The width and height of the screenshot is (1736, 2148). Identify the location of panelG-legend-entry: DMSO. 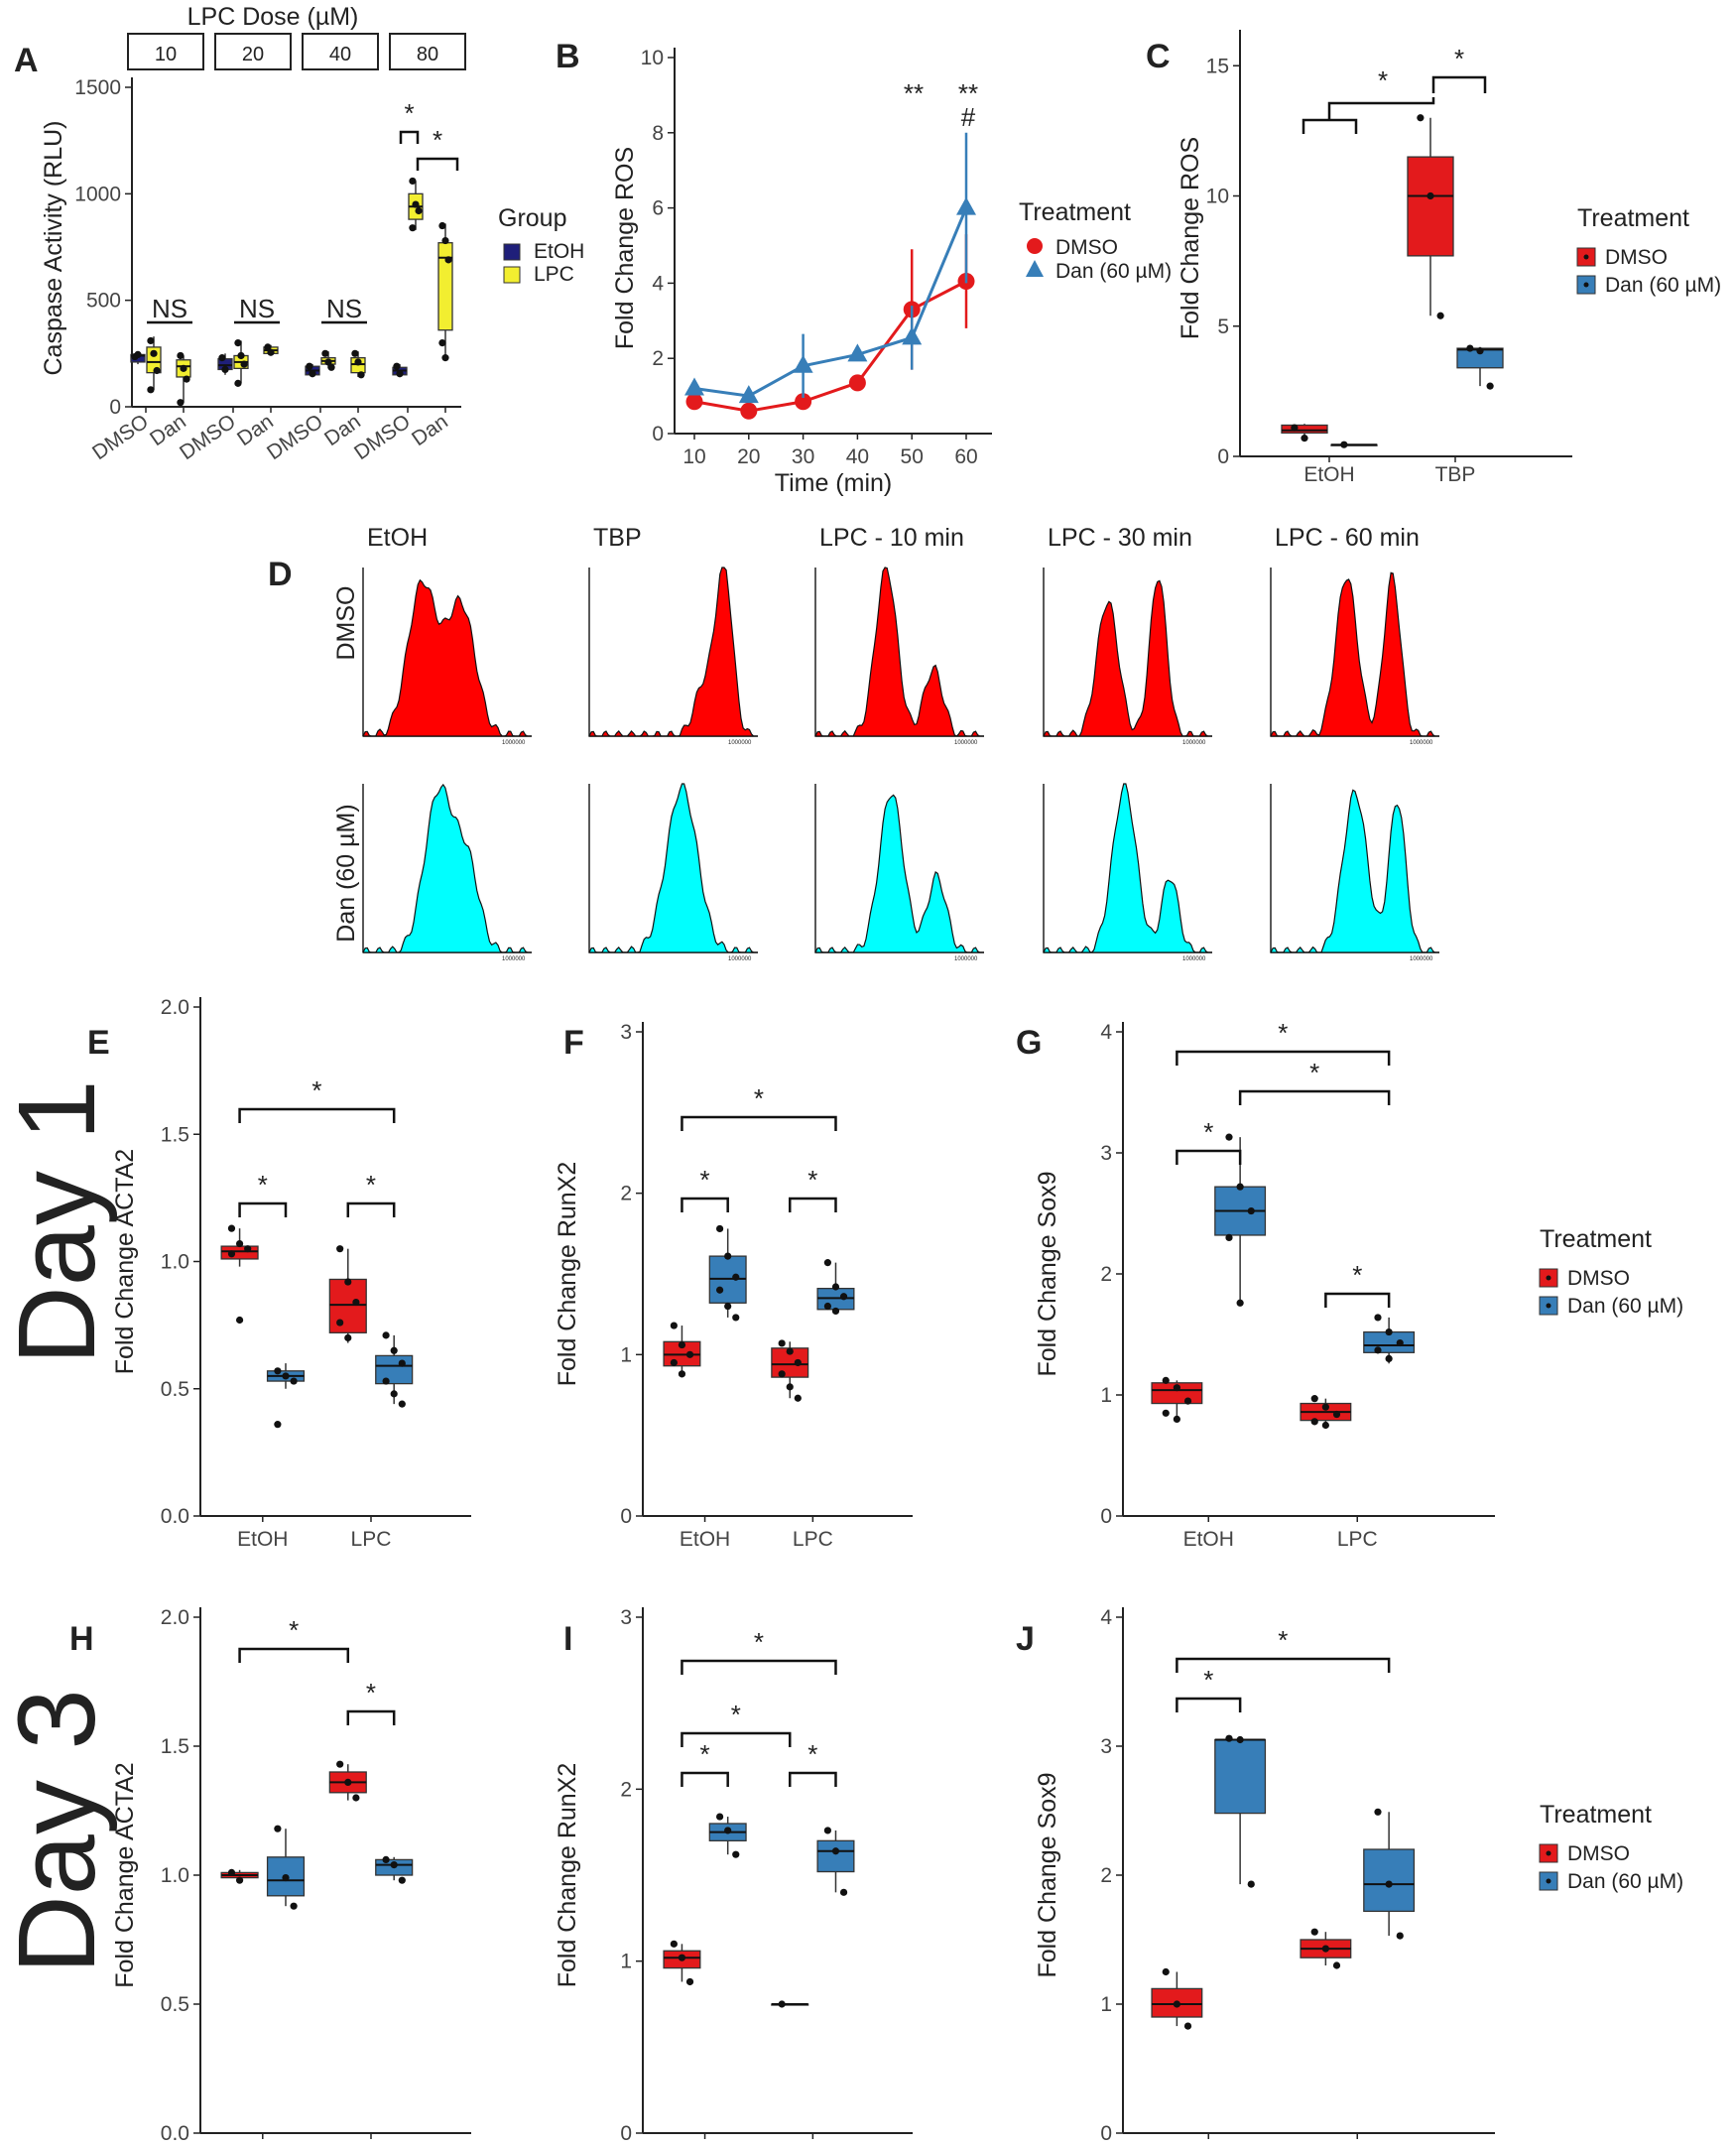
(1598, 1278).